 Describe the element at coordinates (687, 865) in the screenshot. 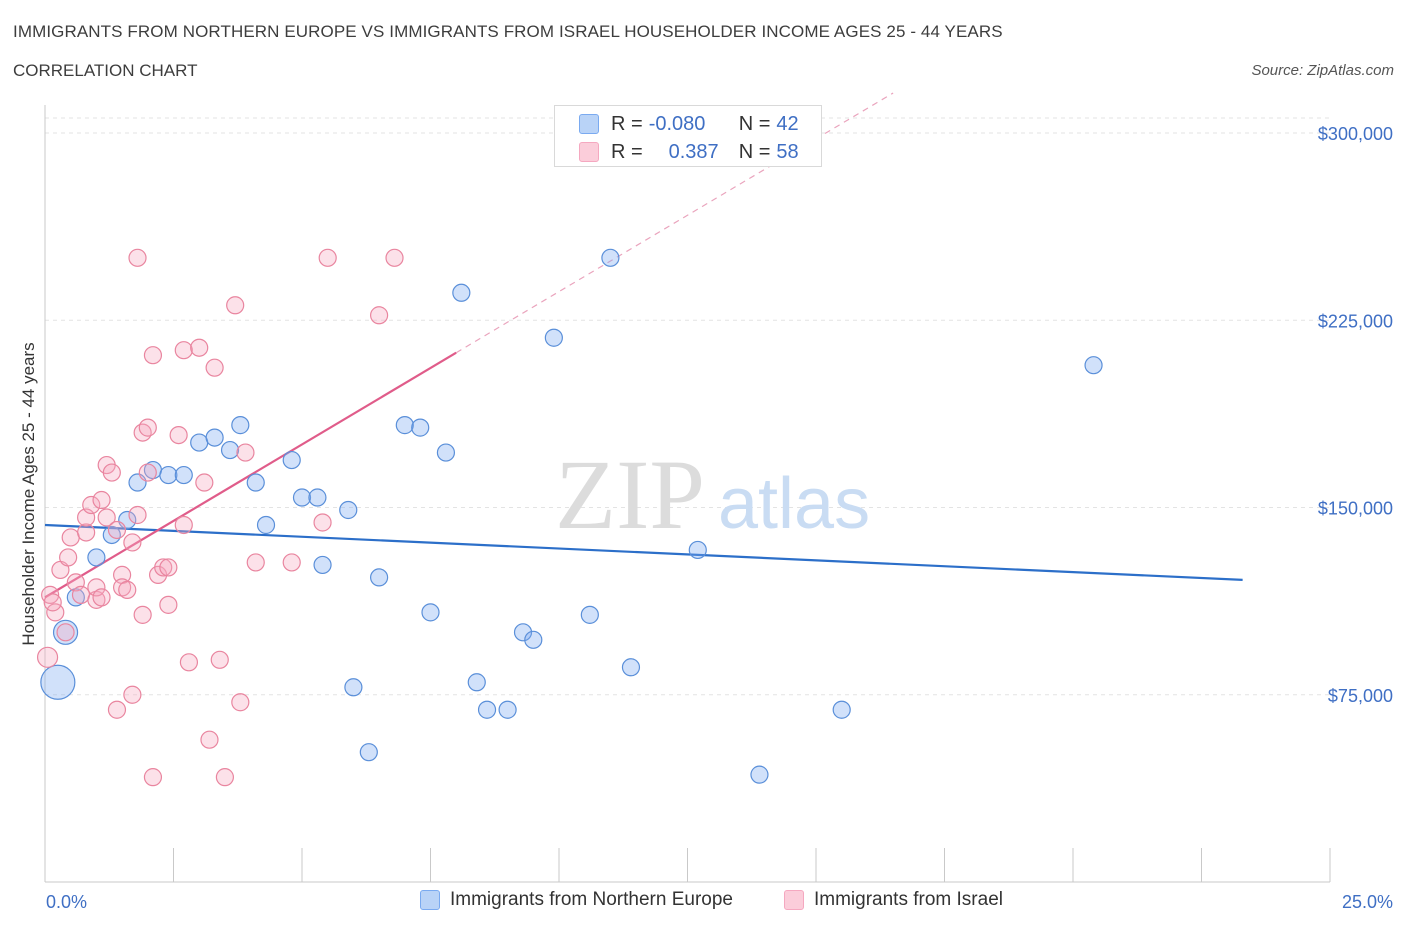

I see `x-tick-marks` at that location.